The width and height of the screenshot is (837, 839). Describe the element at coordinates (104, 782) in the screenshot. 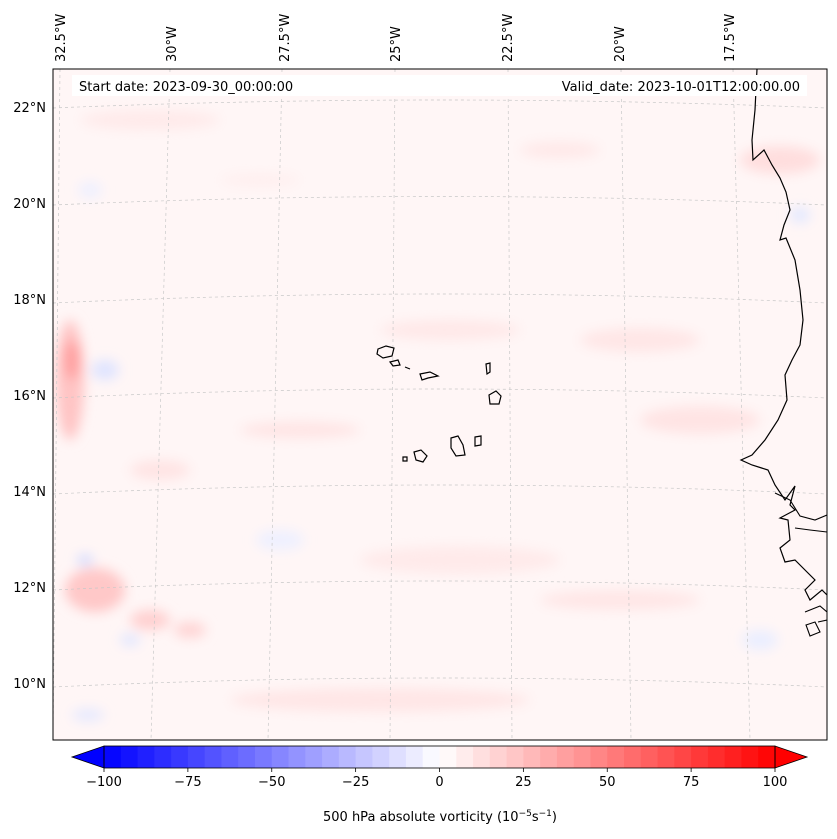

I see `colorbar-tick-label: −100` at that location.